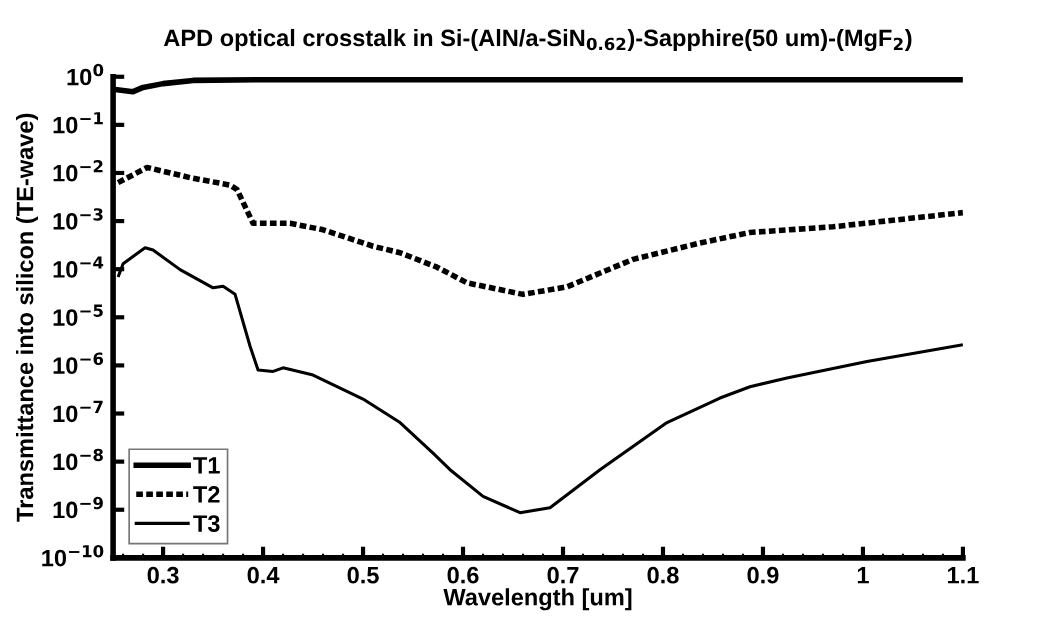 This screenshot has width=1057, height=624. I want to click on y-tick-label: 10$^{−4}$, so click(78, 267).